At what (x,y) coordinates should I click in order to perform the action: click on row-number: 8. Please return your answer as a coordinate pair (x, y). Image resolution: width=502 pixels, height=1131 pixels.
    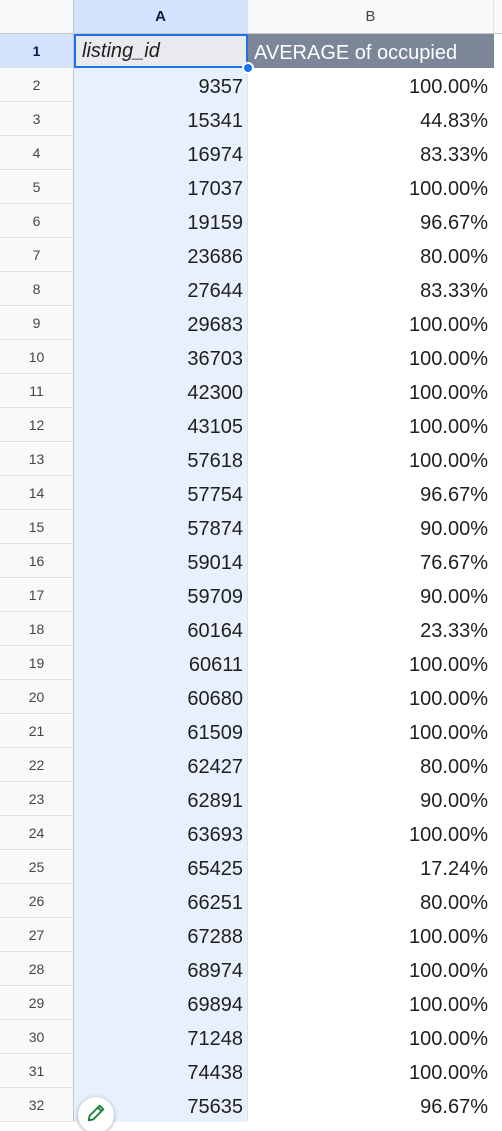
    Looking at the image, I should click on (37, 289).